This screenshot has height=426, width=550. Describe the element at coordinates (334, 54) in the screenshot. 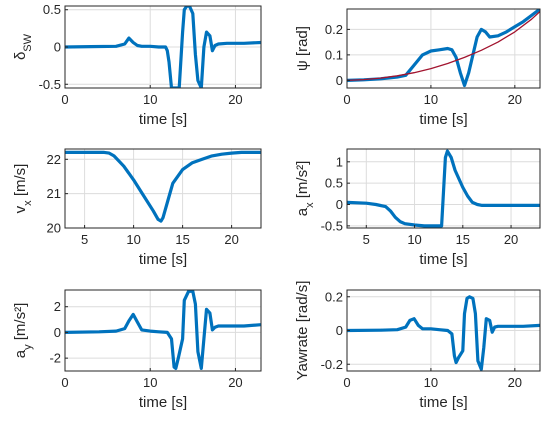

I see `y-tick-label: 0.1` at that location.